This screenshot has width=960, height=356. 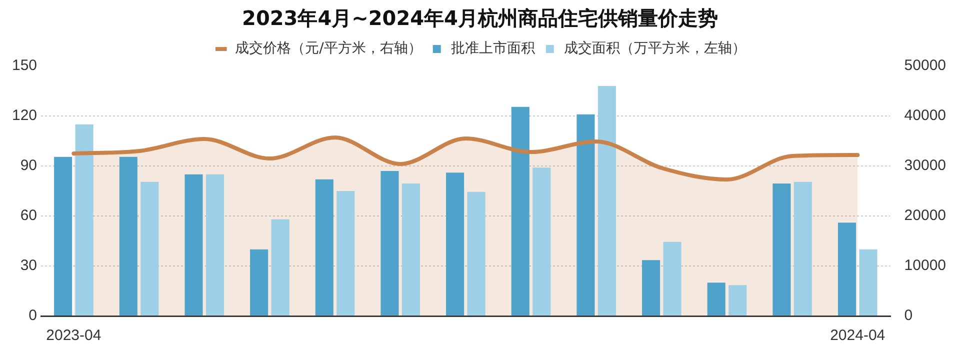 What do you see at coordinates (925, 65) in the screenshot?
I see `y2-tick-label: 50000` at bounding box center [925, 65].